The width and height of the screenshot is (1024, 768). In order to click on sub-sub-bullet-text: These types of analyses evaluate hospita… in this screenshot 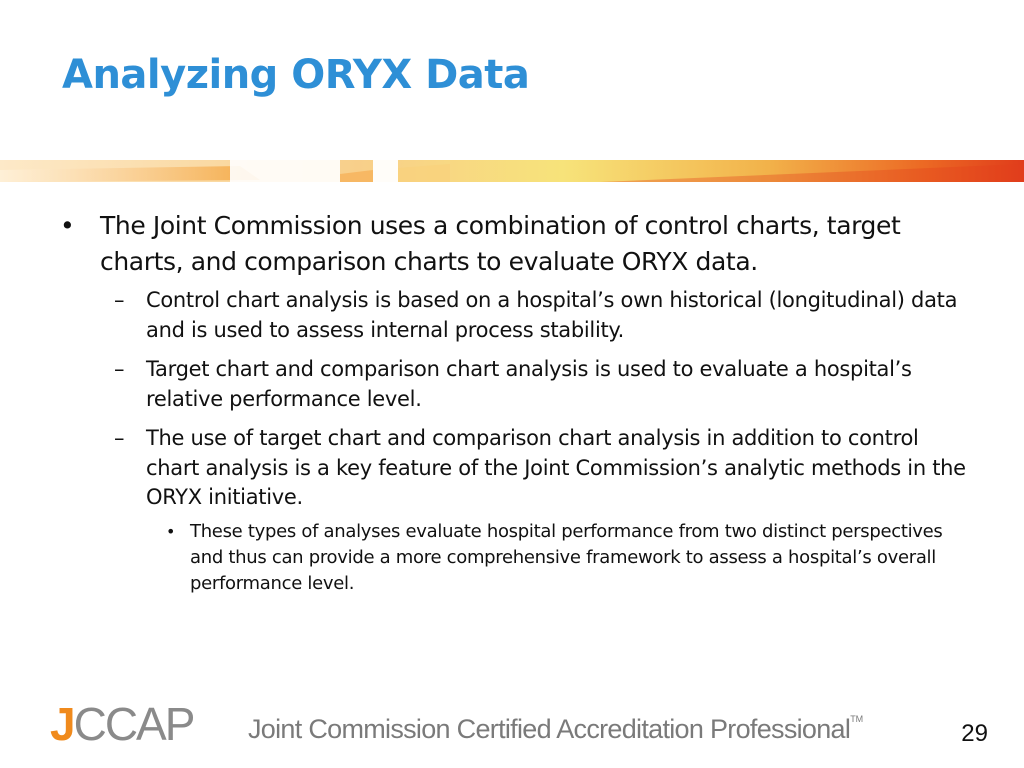, I will do `click(566, 557)`.